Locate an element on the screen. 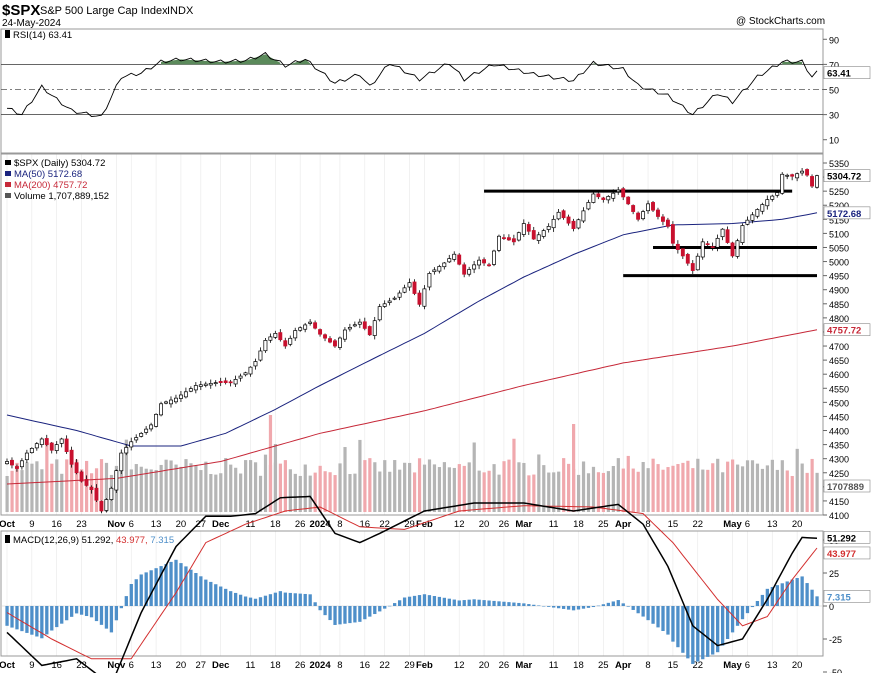  x-tick-label-bottom: May is located at coordinates (732, 665).